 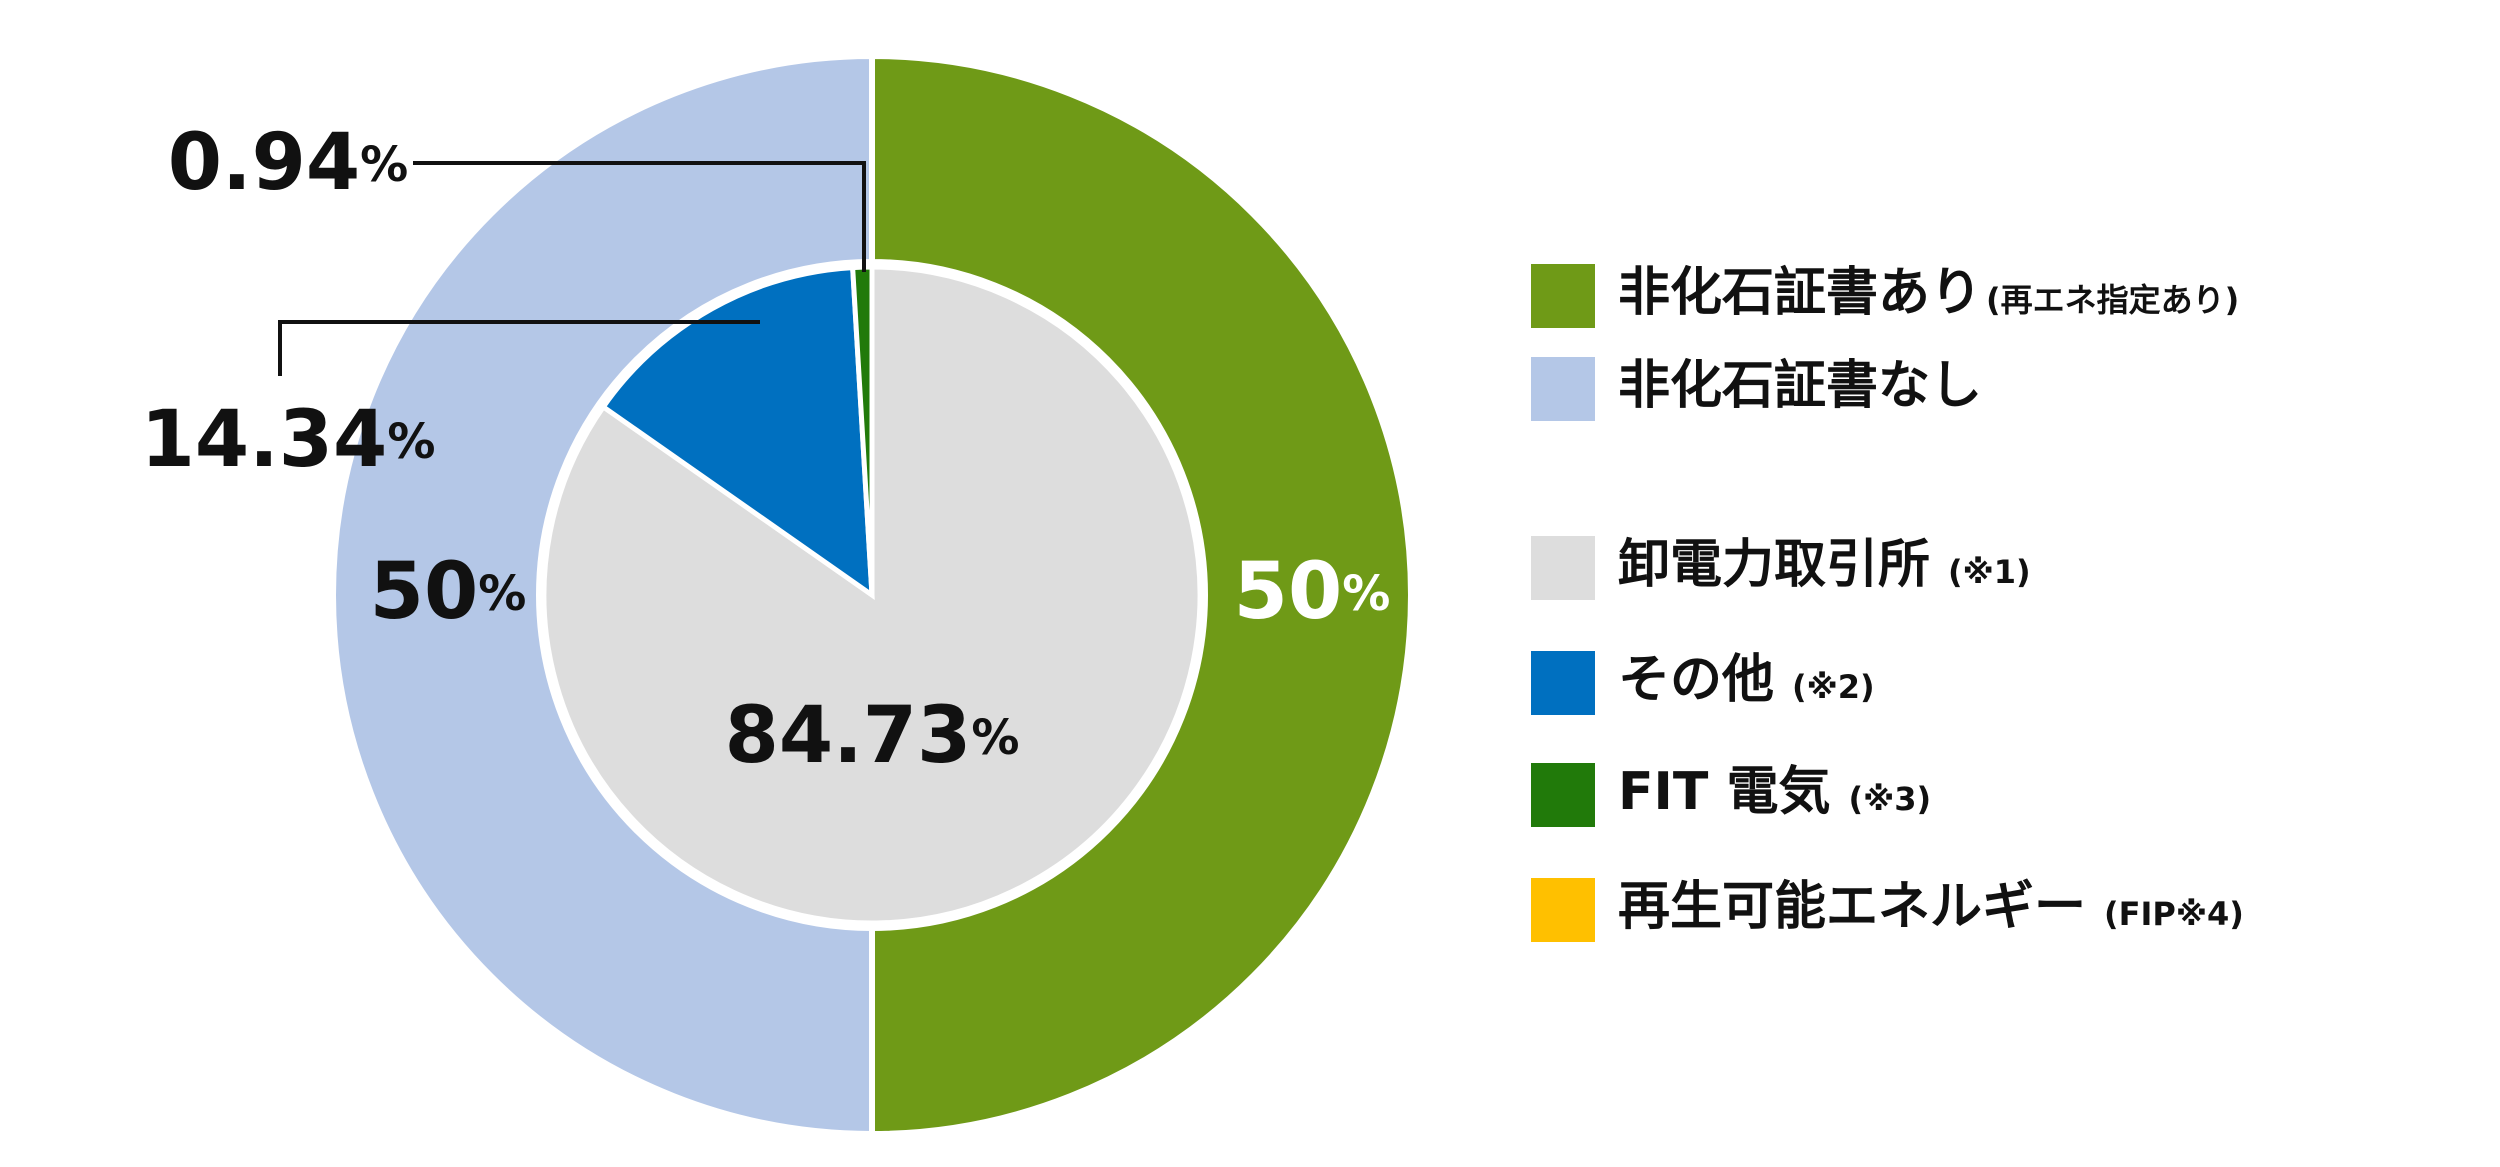 I want to click on legend-label: 非化石証書あり, so click(x=1800, y=293).